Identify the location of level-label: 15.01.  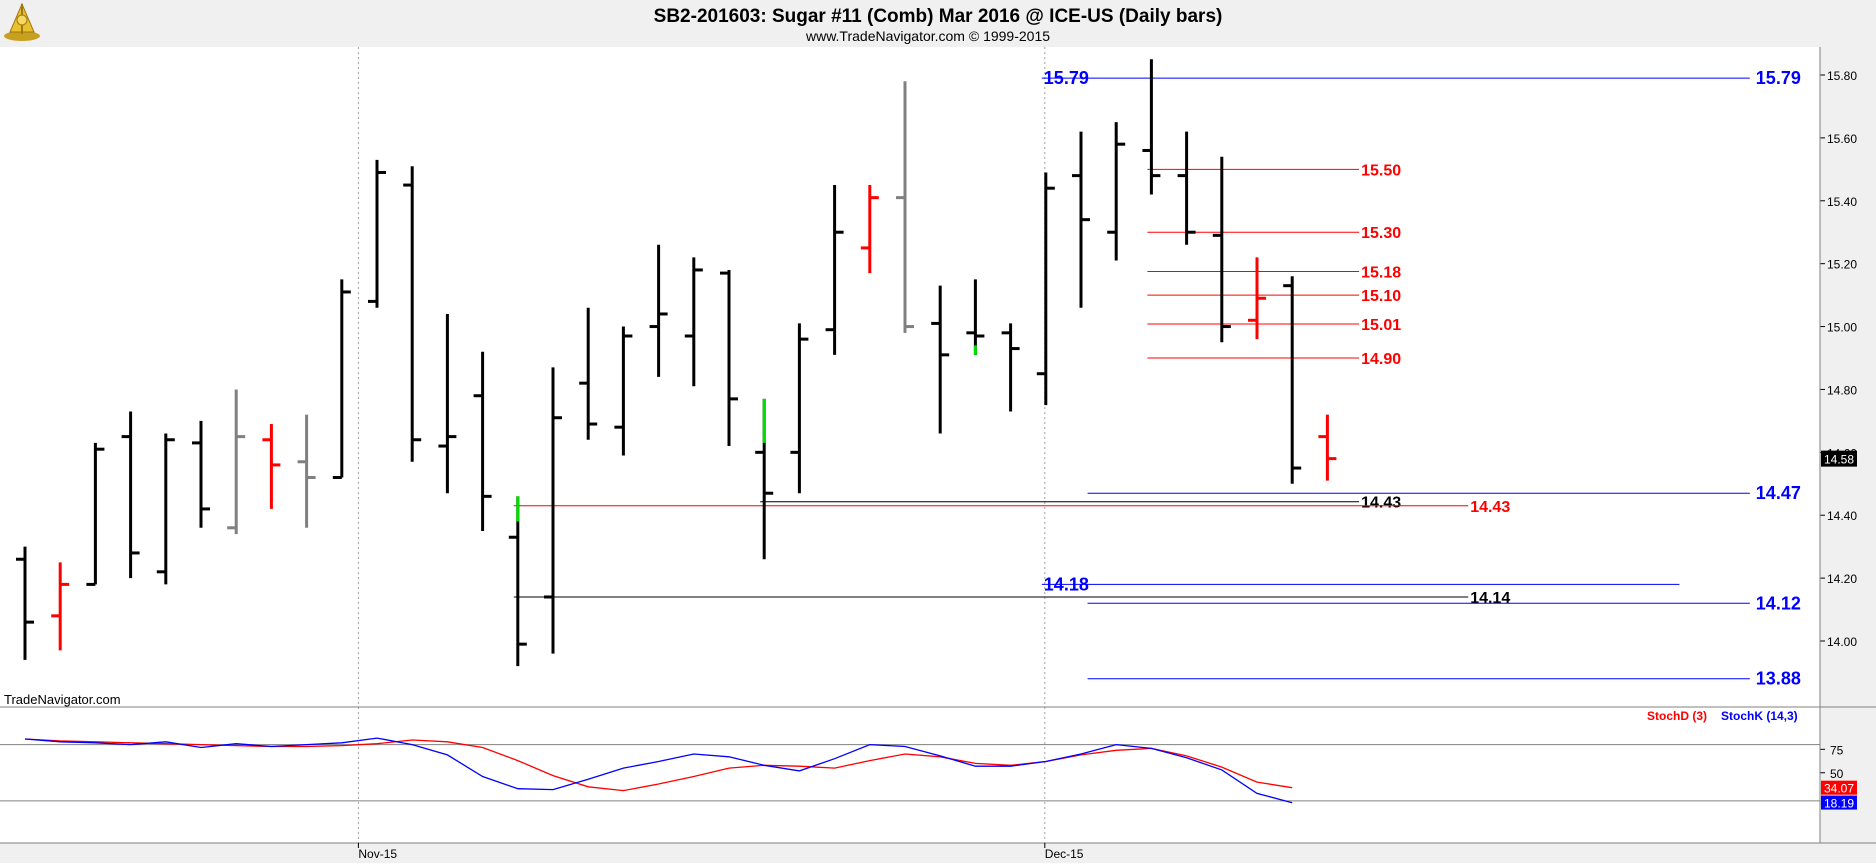
(1381, 325).